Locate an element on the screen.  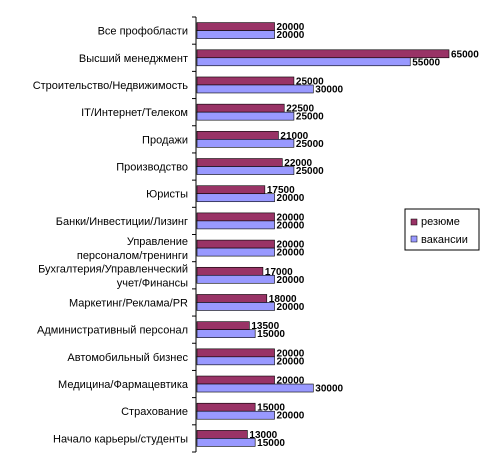
category-label-line: IT/Интернет/Телеком is located at coordinates (134, 113).